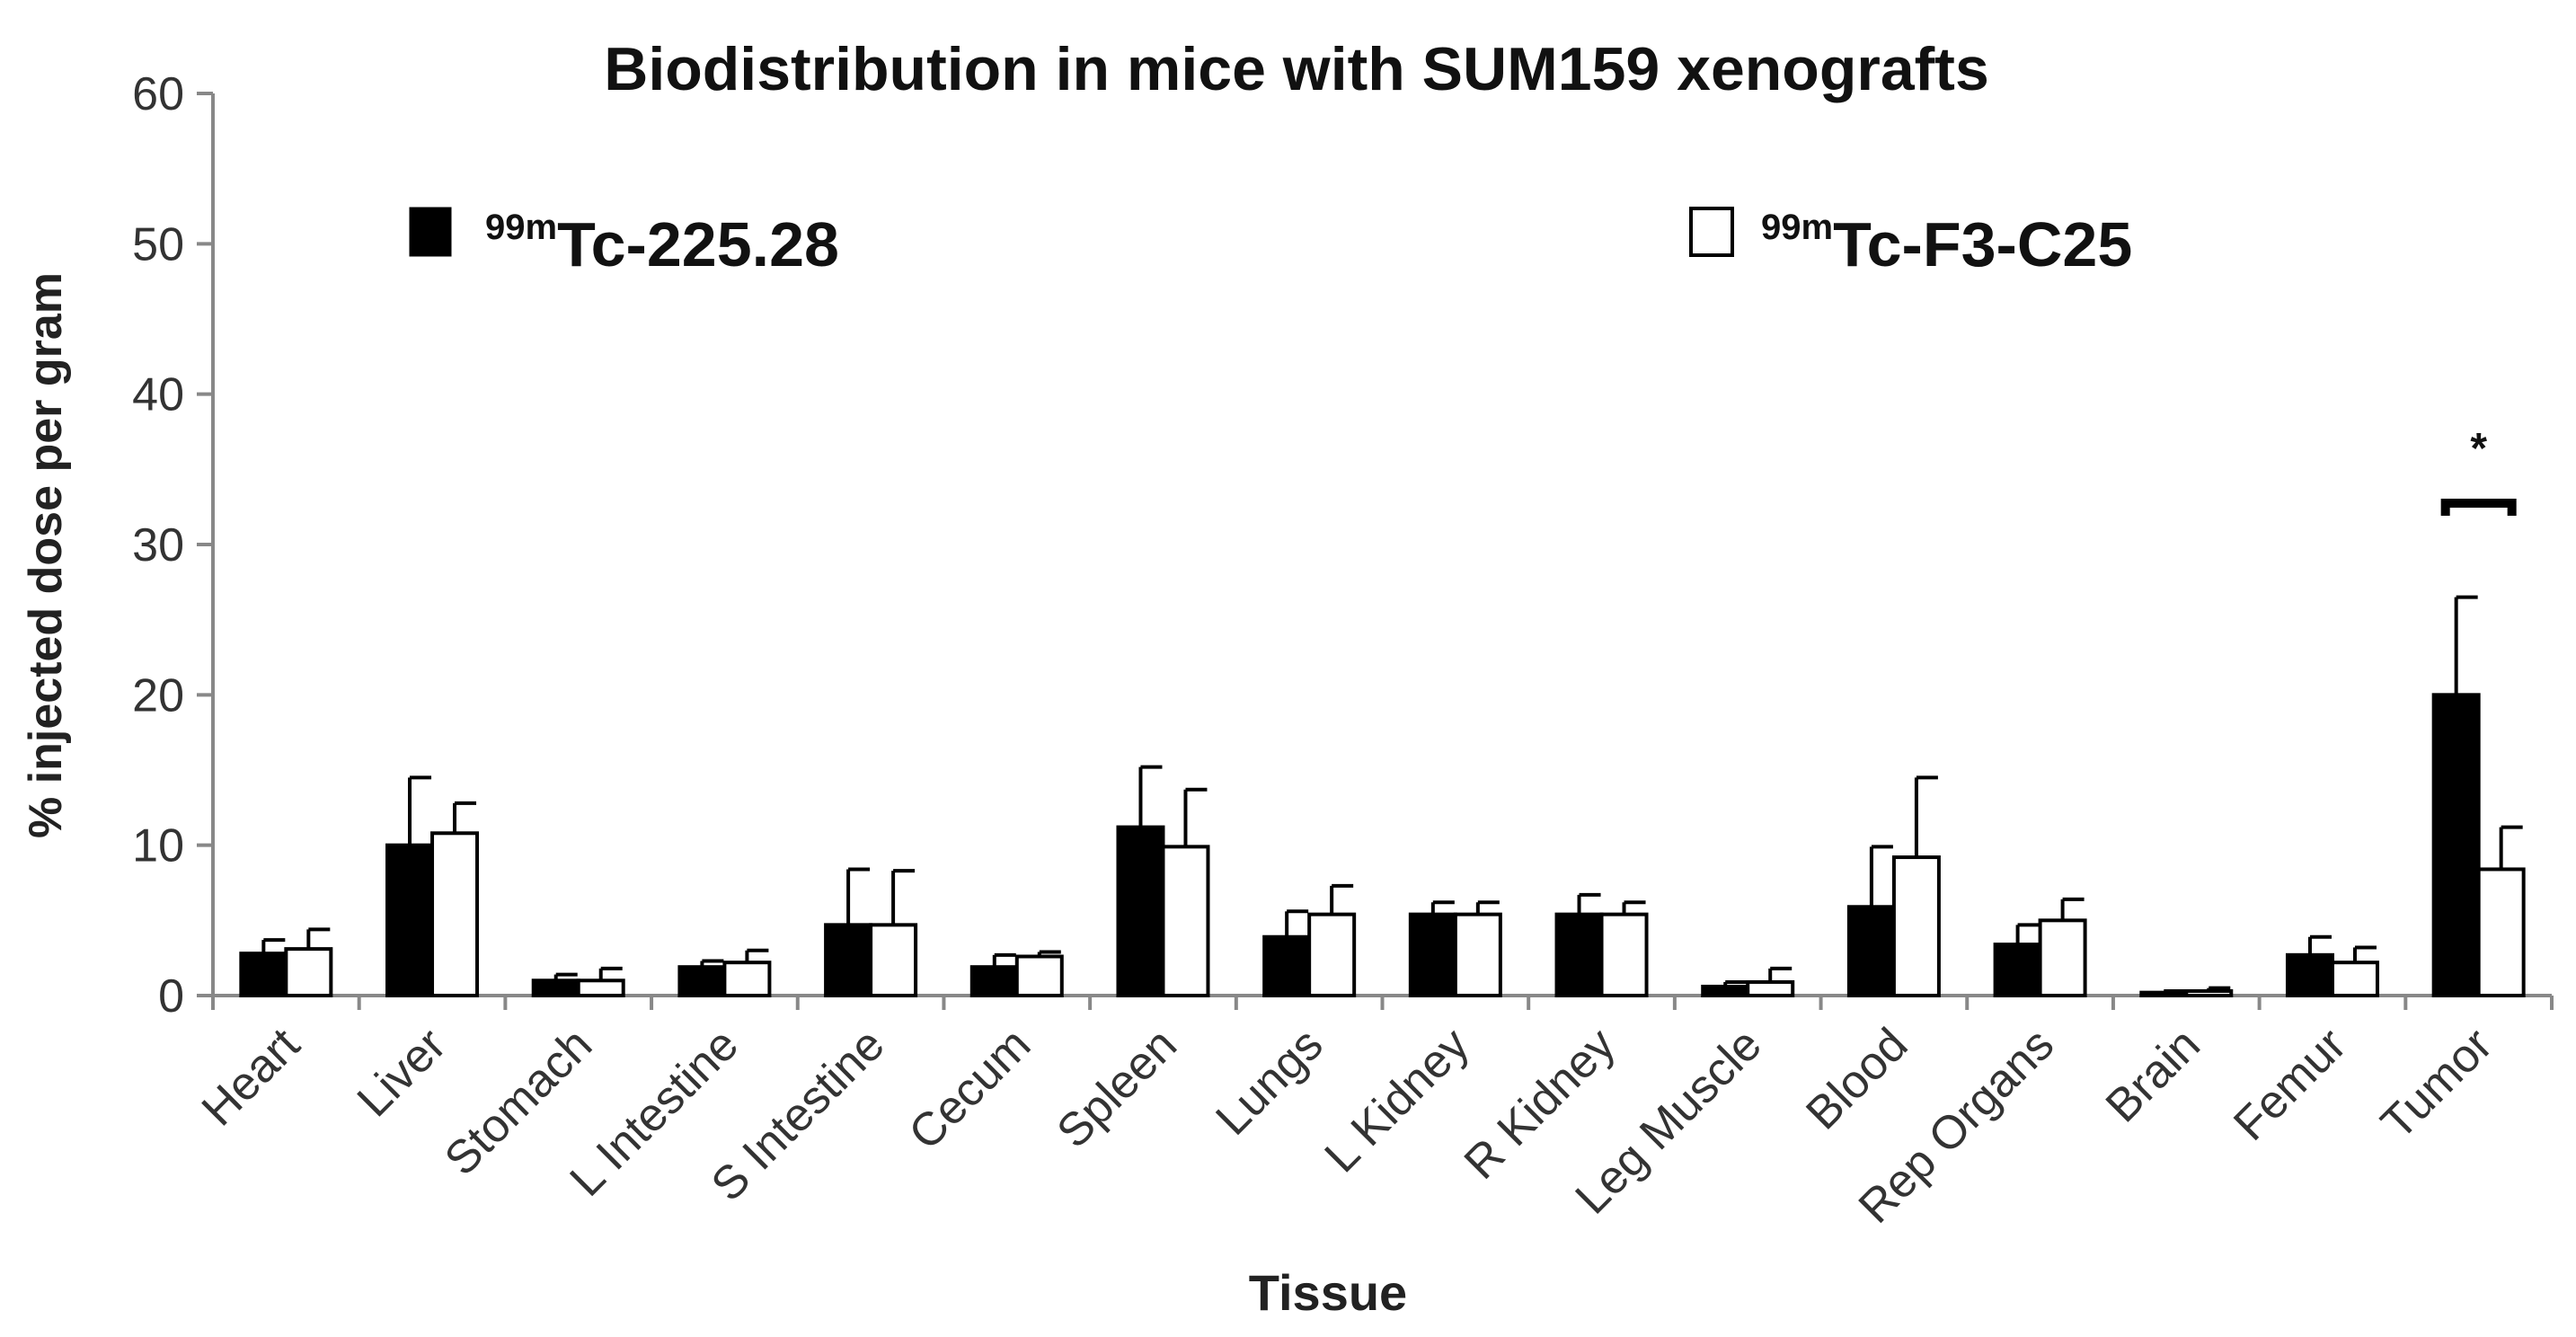 Image resolution: width=2576 pixels, height=1337 pixels. Describe the element at coordinates (1270, 243) in the screenshot. I see `legend: 99mTc-225.28 99mTc-F3-C25` at that location.